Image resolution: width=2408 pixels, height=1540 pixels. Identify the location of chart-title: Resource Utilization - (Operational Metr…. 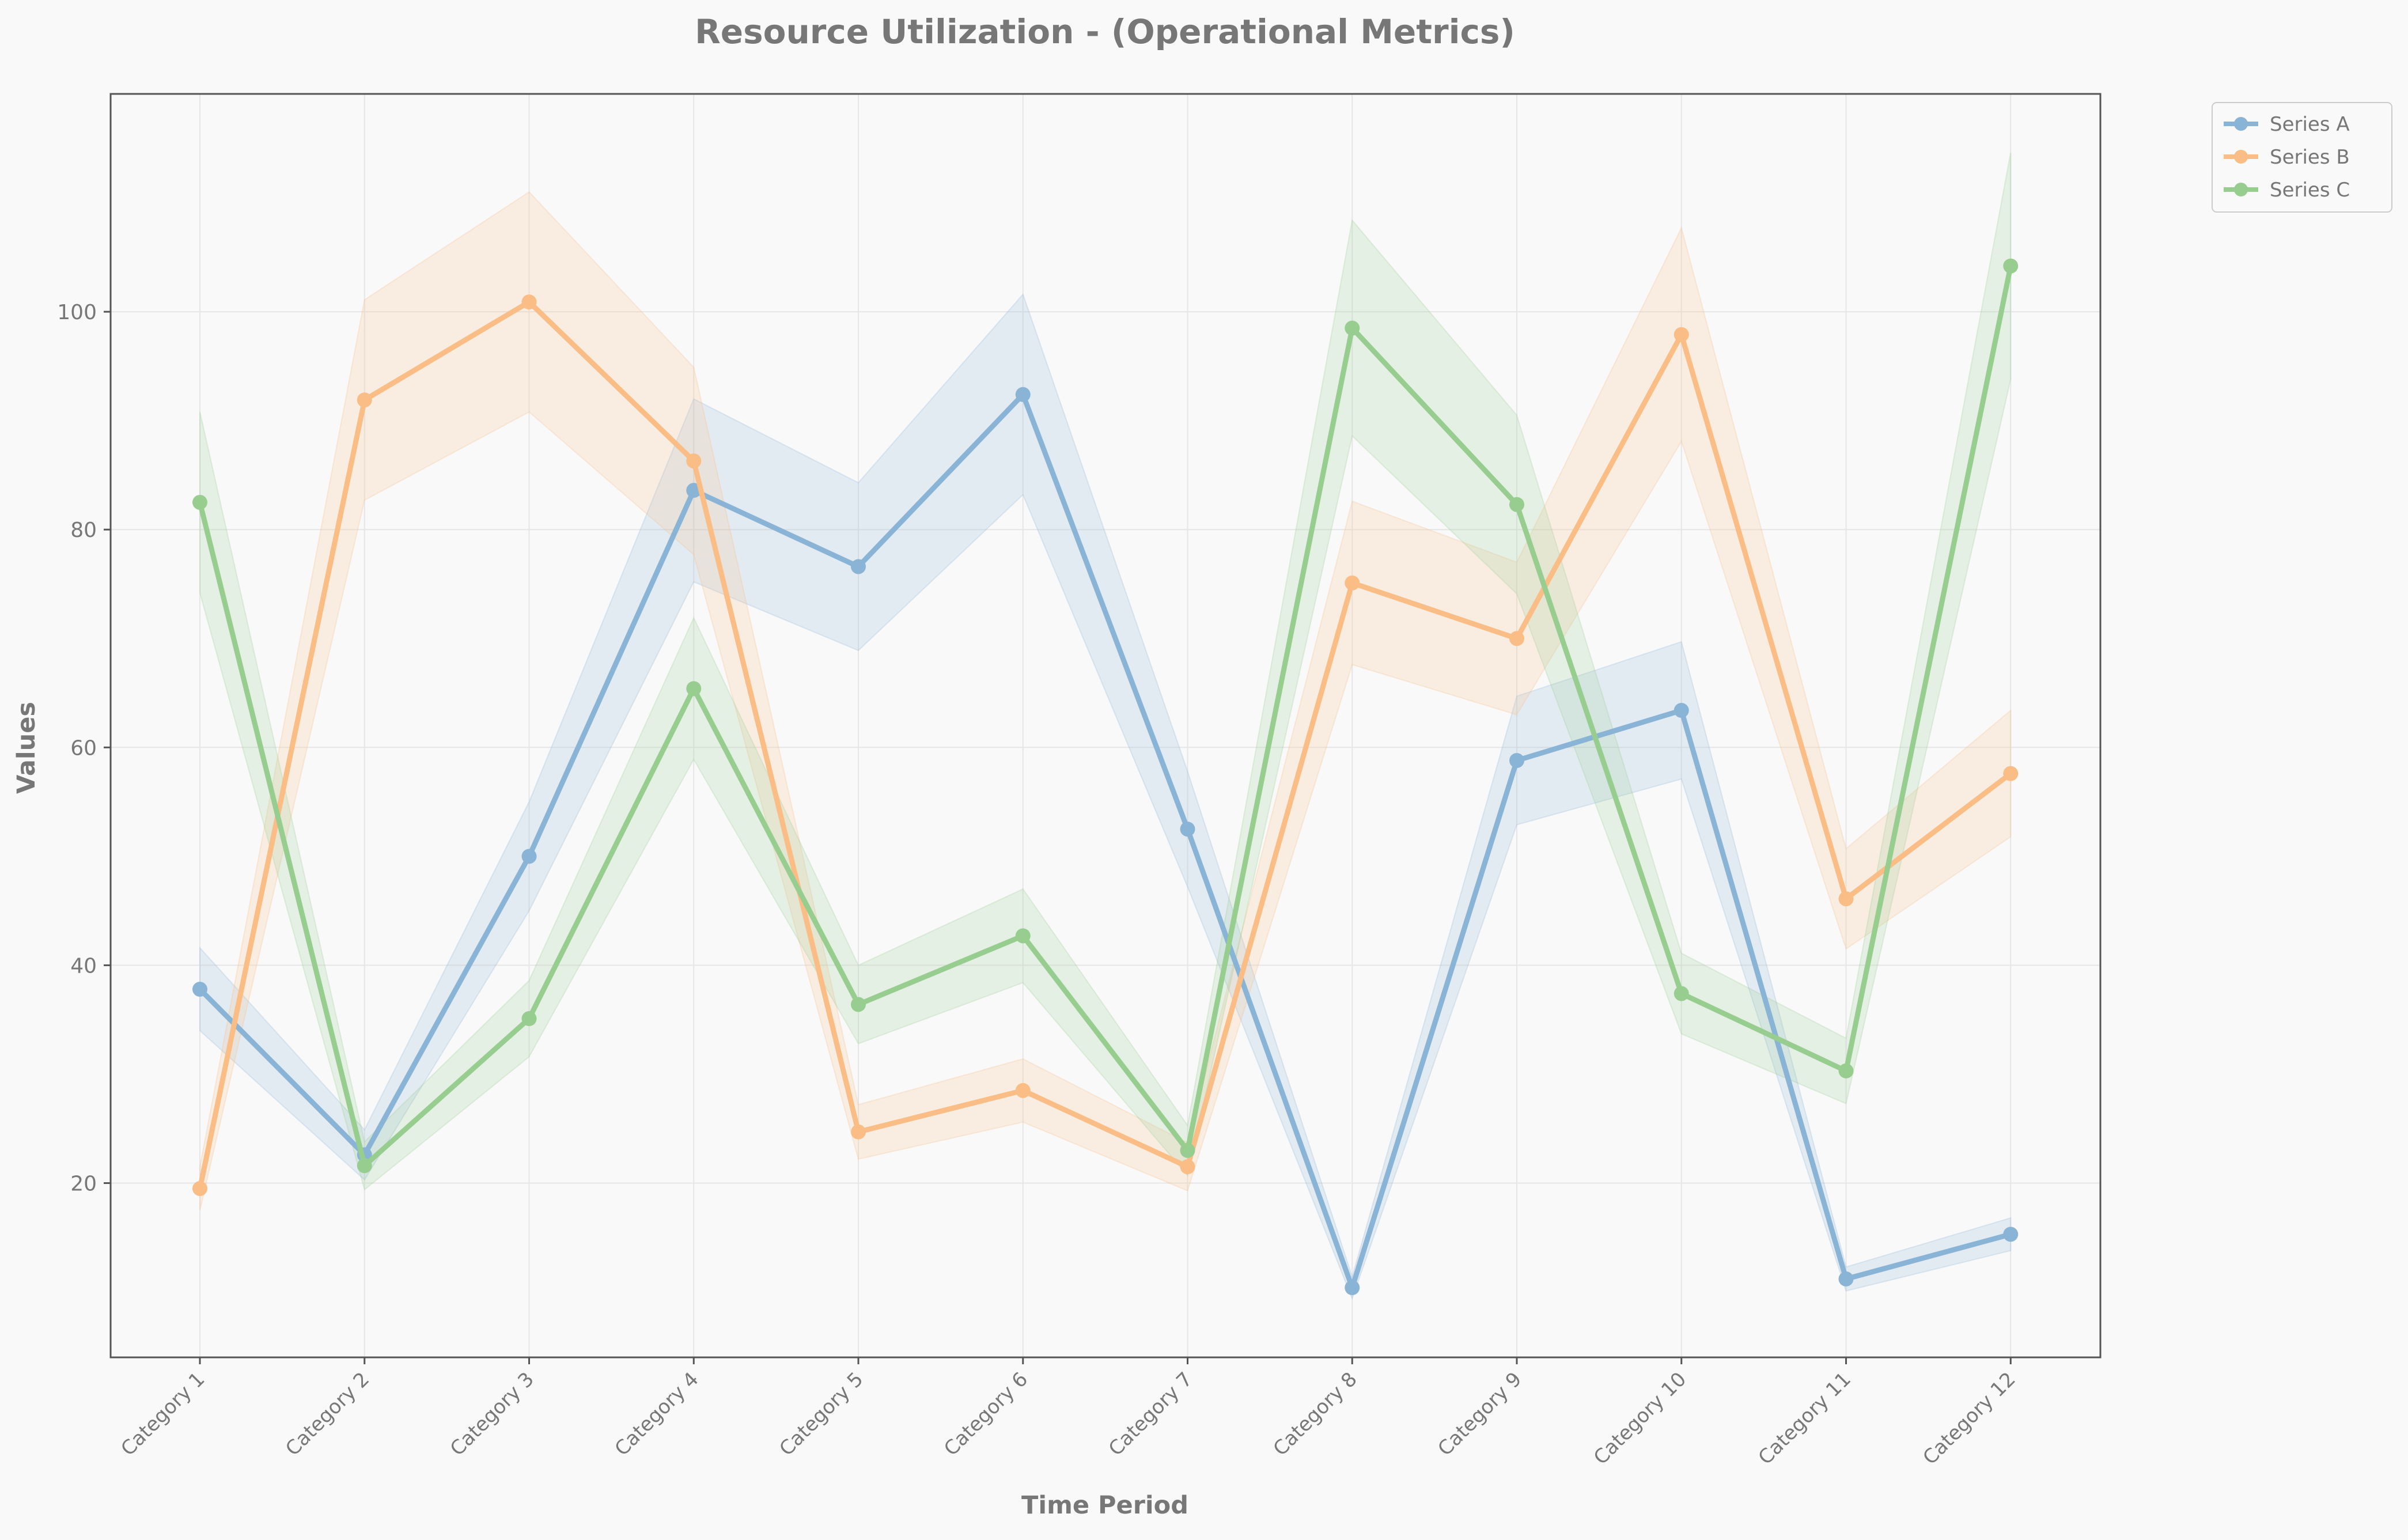
(1105, 32).